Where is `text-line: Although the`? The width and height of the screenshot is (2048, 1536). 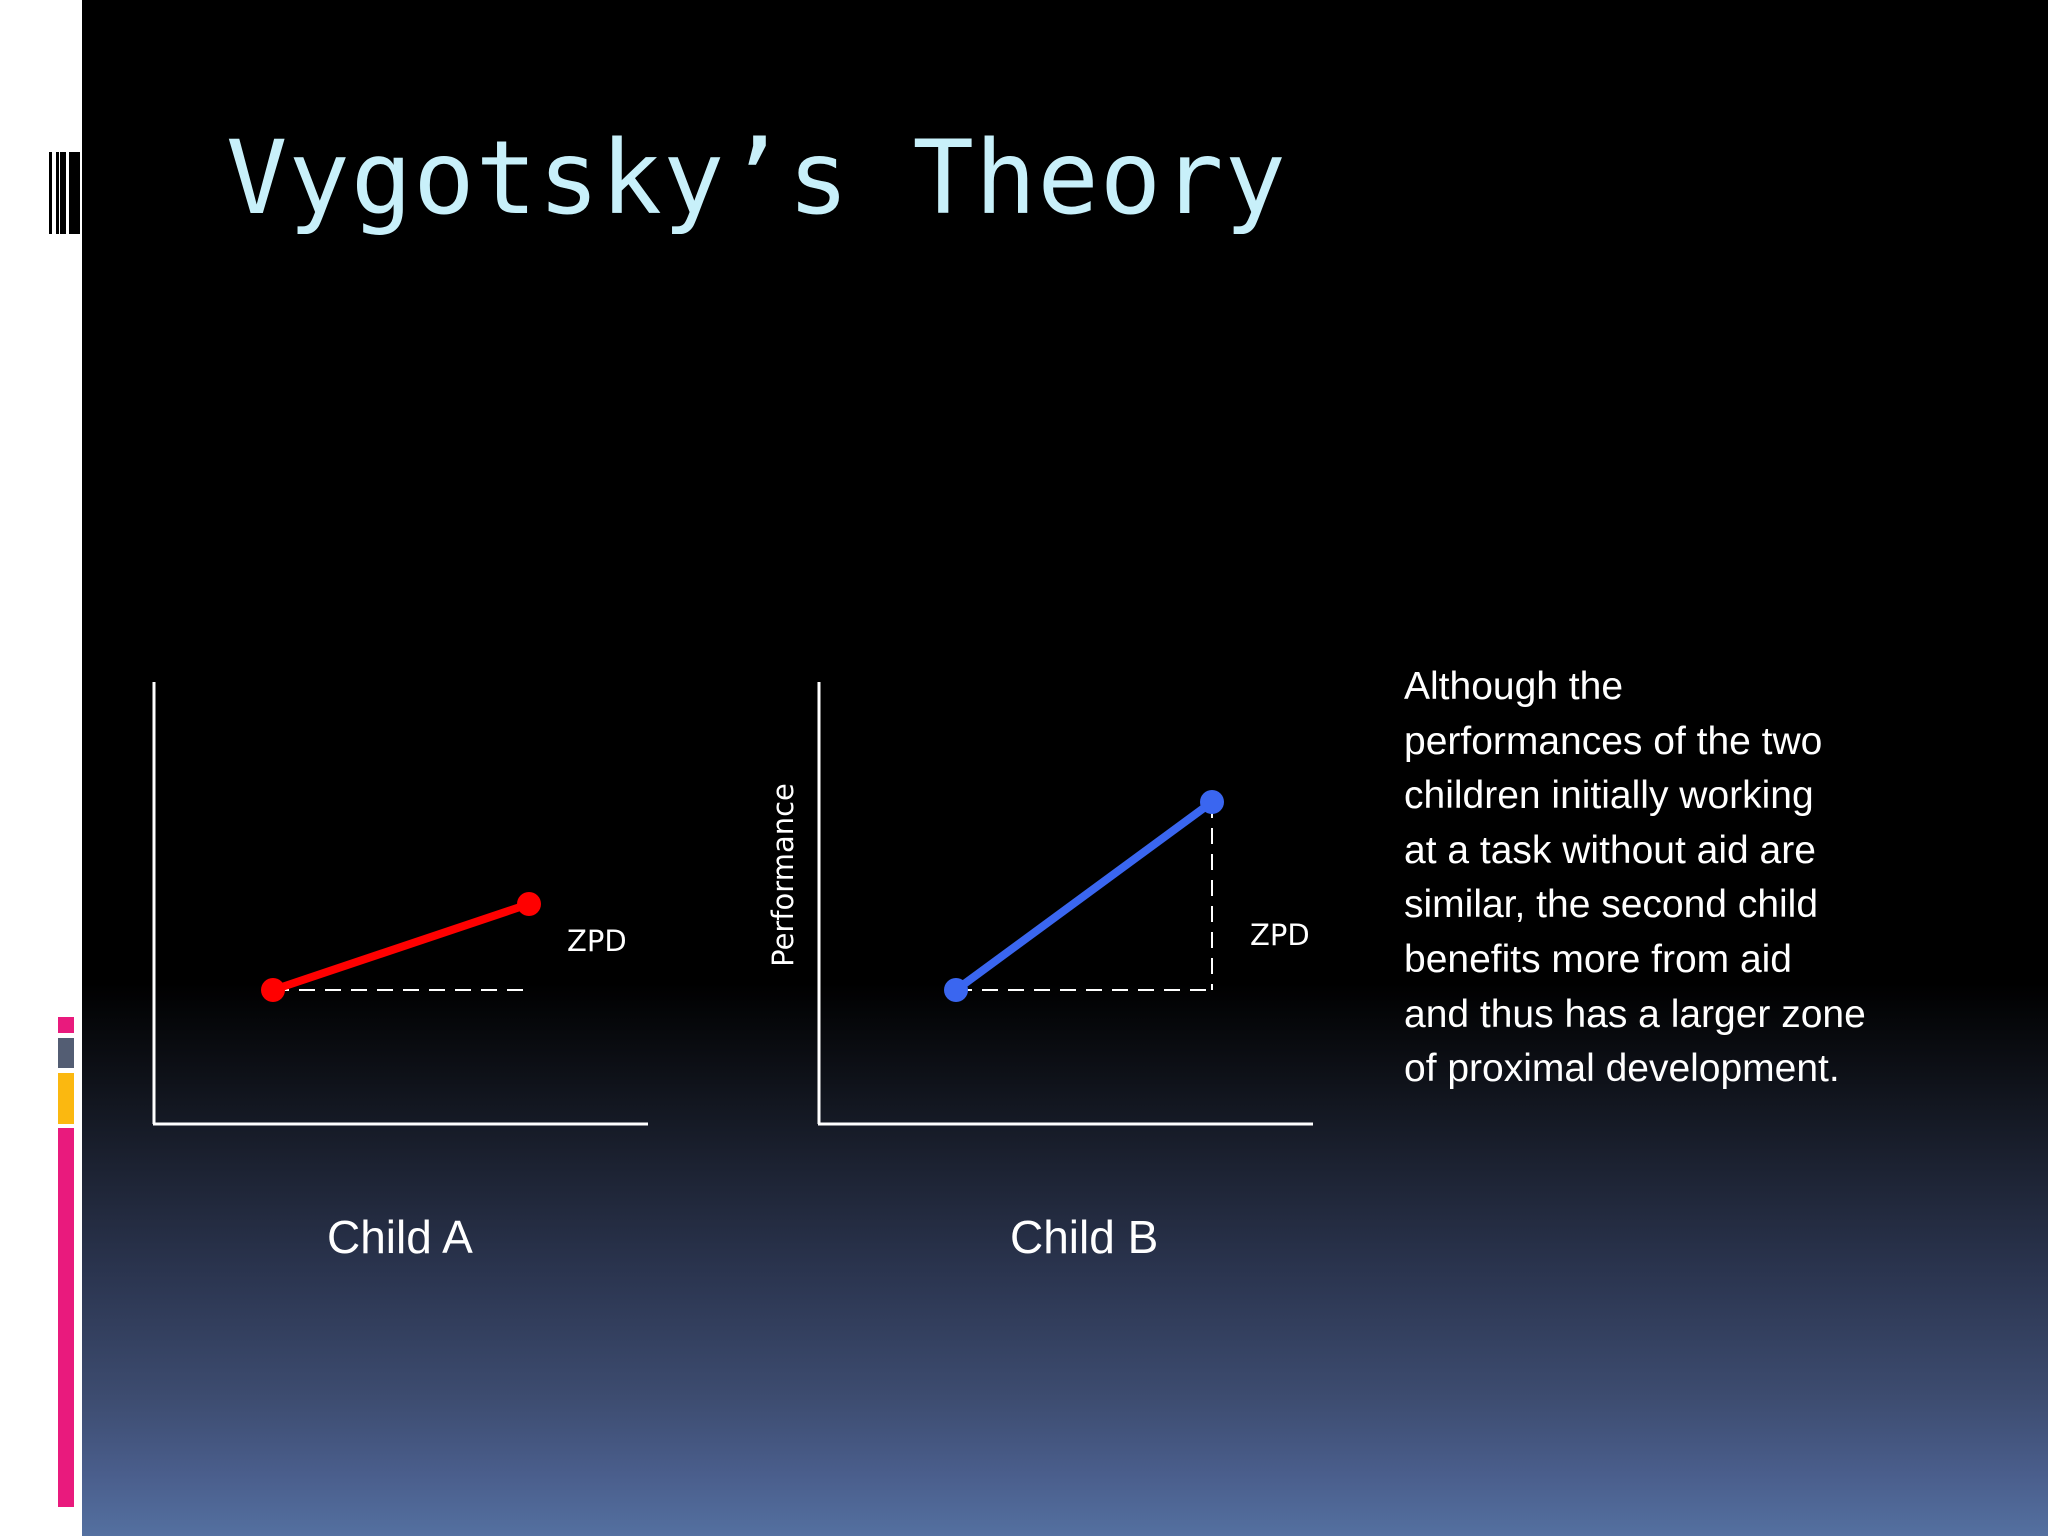 text-line: Although the is located at coordinates (1514, 686).